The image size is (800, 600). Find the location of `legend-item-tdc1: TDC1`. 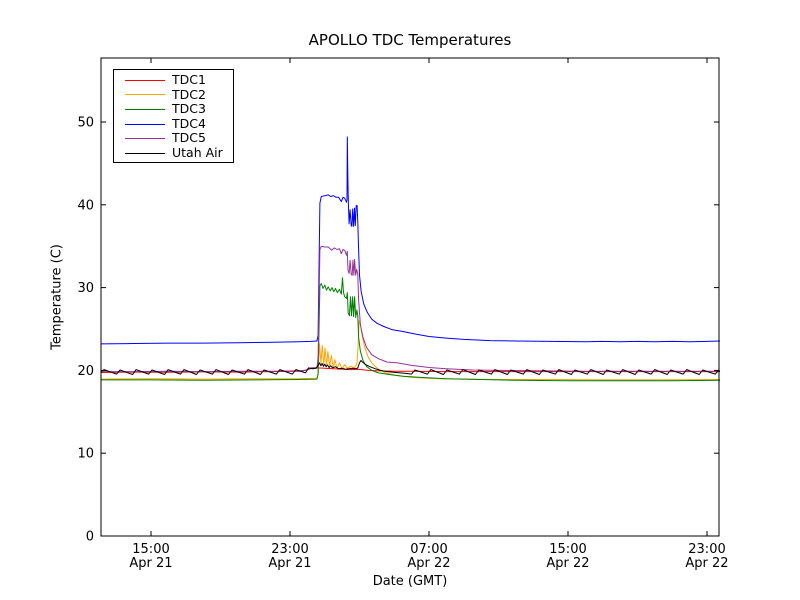

legend-item-tdc1: TDC1 is located at coordinates (179, 80).